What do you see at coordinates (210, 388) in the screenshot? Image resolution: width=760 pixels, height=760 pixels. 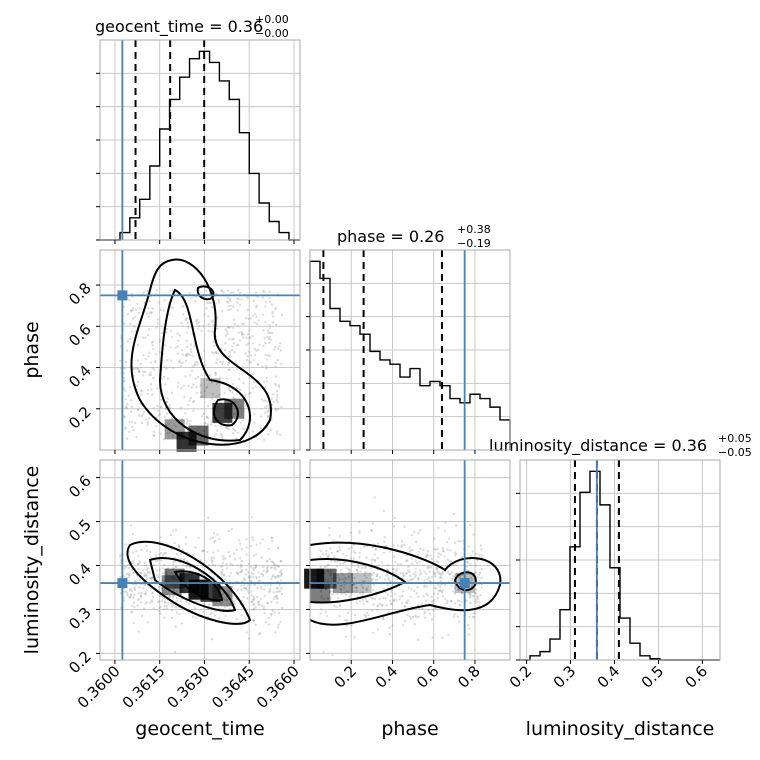 I see `density-cell` at bounding box center [210, 388].